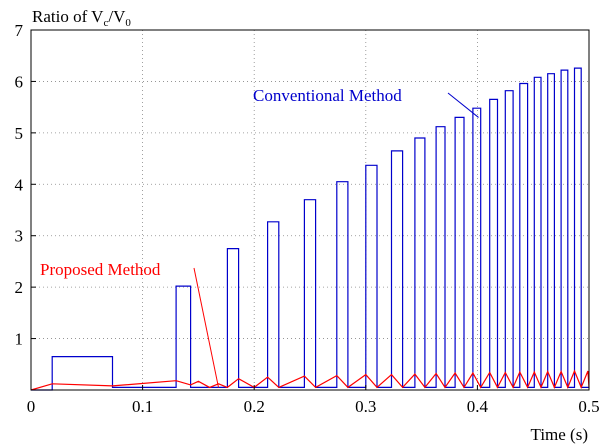 The width and height of the screenshot is (611, 446). Describe the element at coordinates (100, 269) in the screenshot. I see `annotation-proposed-label: Proposed Method` at that location.